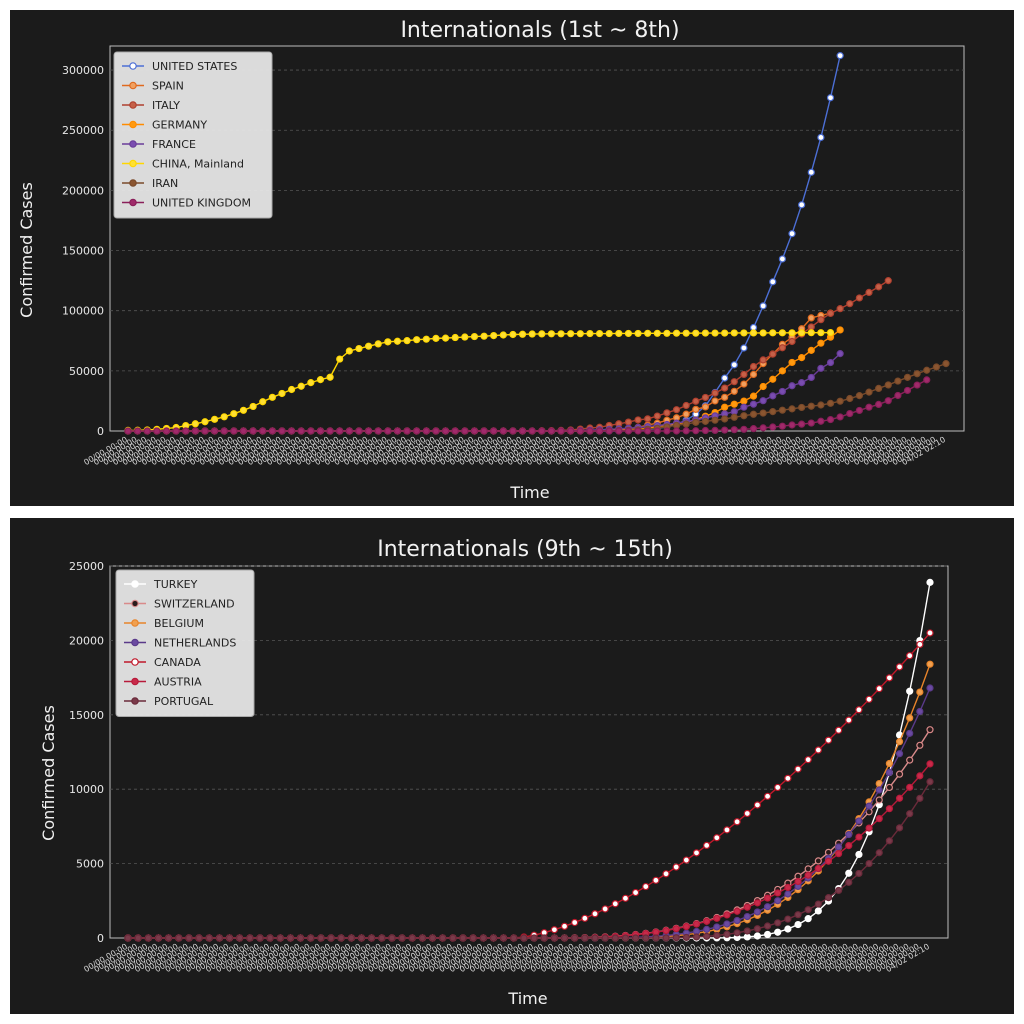 The height and width of the screenshot is (1024, 1024). Describe the element at coordinates (100, 431) in the screenshot. I see `y-tick-label: 0` at that location.